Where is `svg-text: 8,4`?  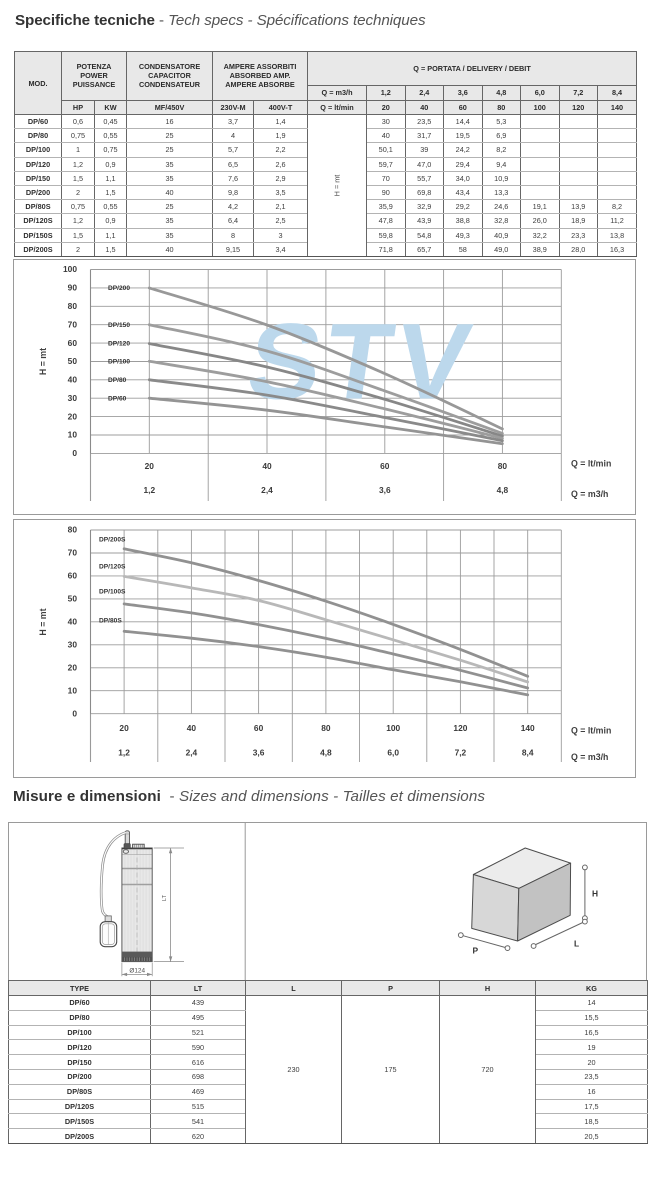
svg-text: 8,4 is located at coordinates (528, 753).